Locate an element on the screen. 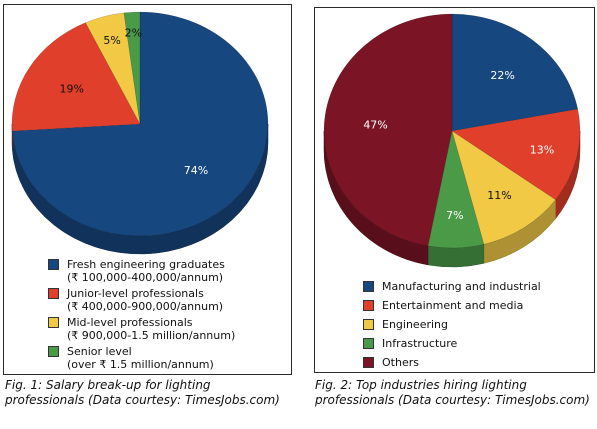  legend-item: Manufacturing and industrial is located at coordinates (452, 286).